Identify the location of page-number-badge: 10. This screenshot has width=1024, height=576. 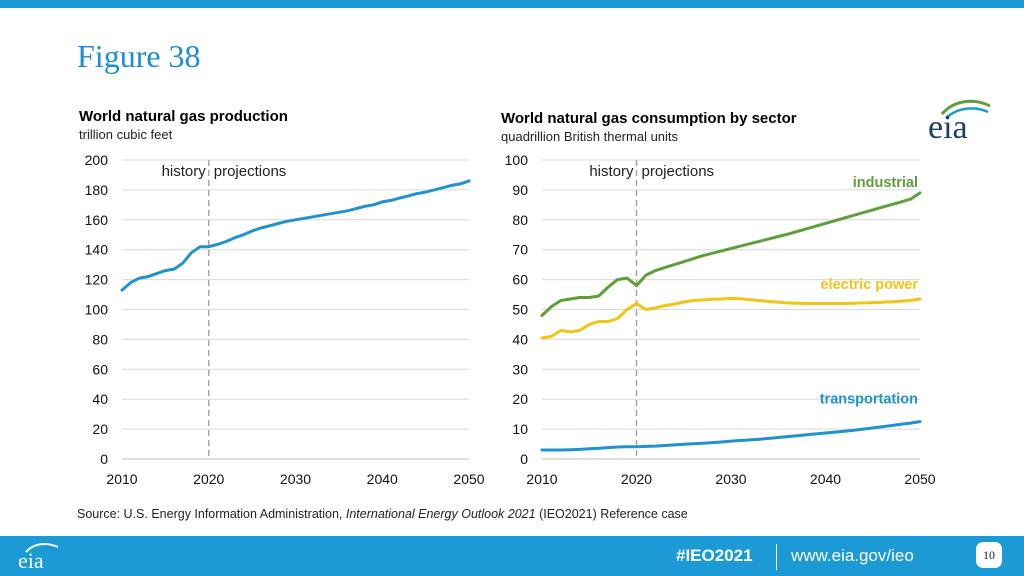
(989, 555).